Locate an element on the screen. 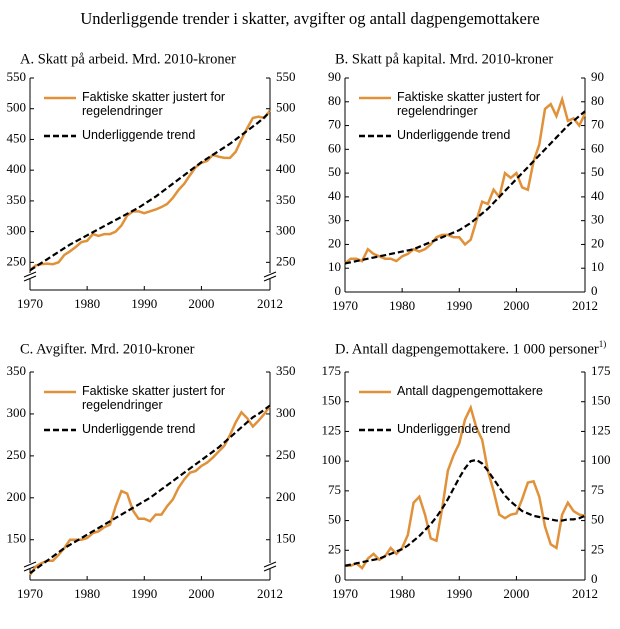 The width and height of the screenshot is (620, 629). y-tick-label: 250 is located at coordinates (17, 454).